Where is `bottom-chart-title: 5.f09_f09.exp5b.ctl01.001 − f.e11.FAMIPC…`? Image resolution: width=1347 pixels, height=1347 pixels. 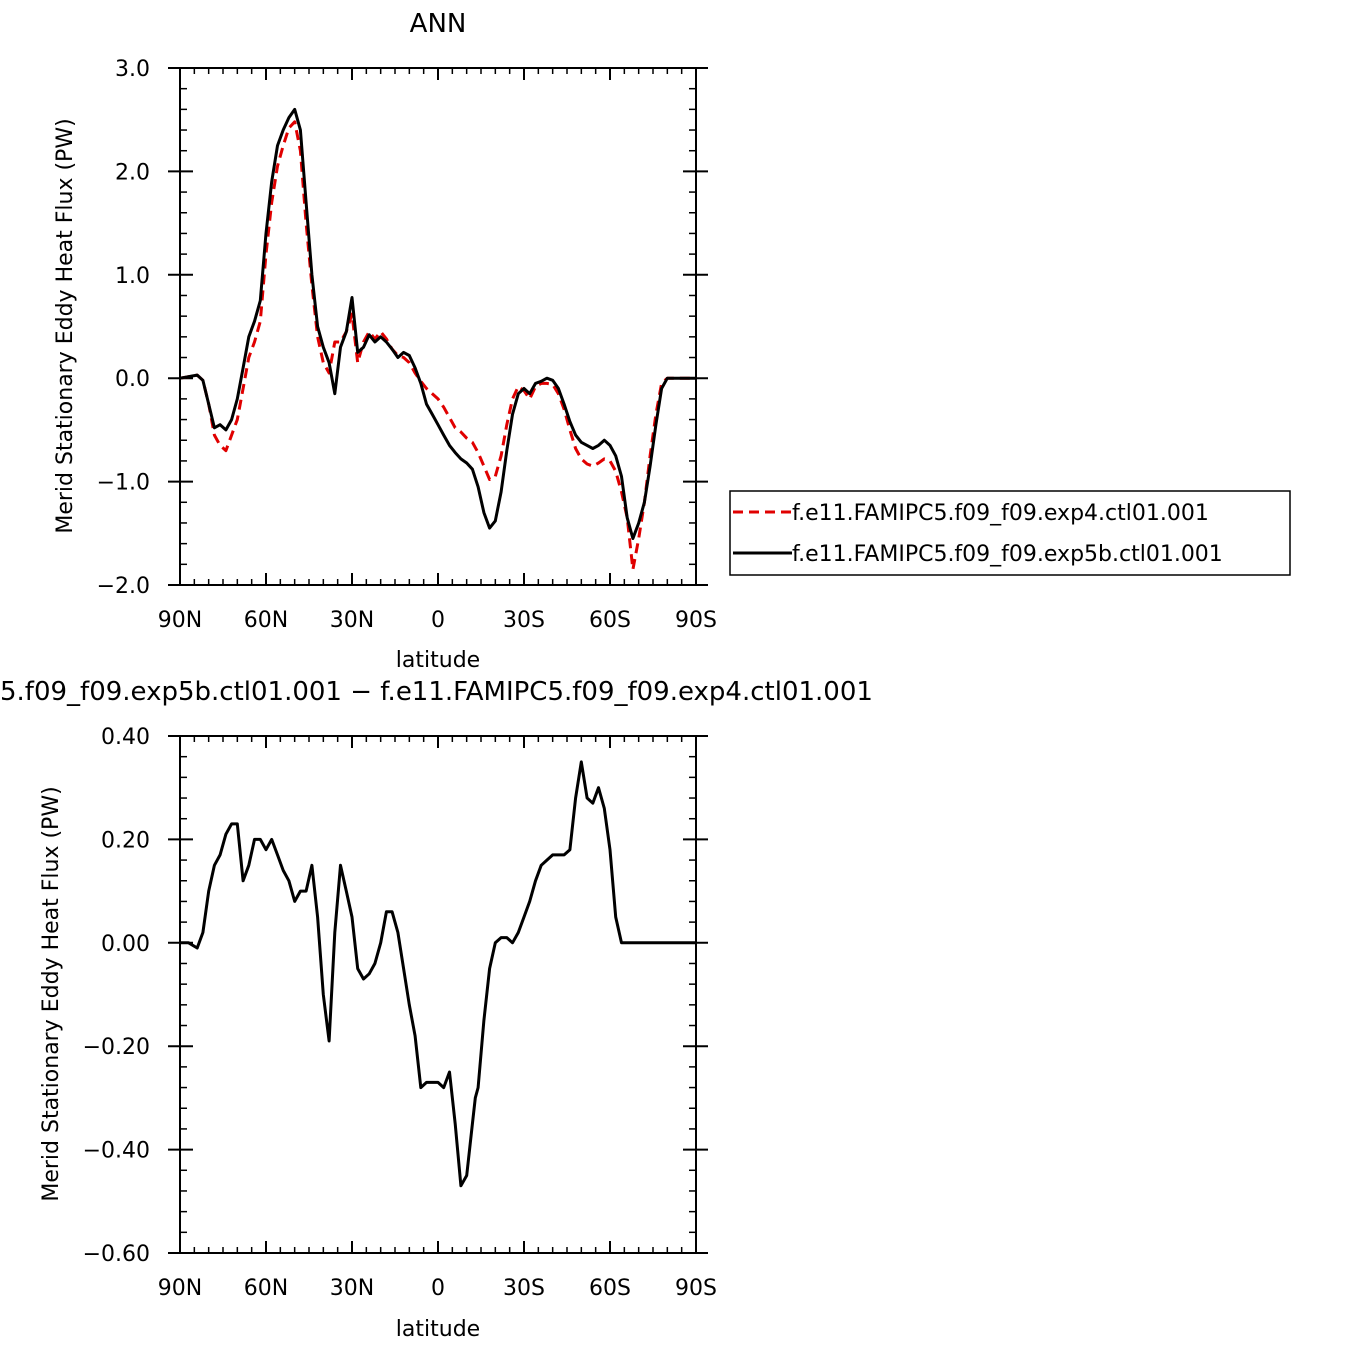 bottom-chart-title: 5.f09_f09.exp5b.ctl01.001 − f.e11.FAMIPC… is located at coordinates (436, 692).